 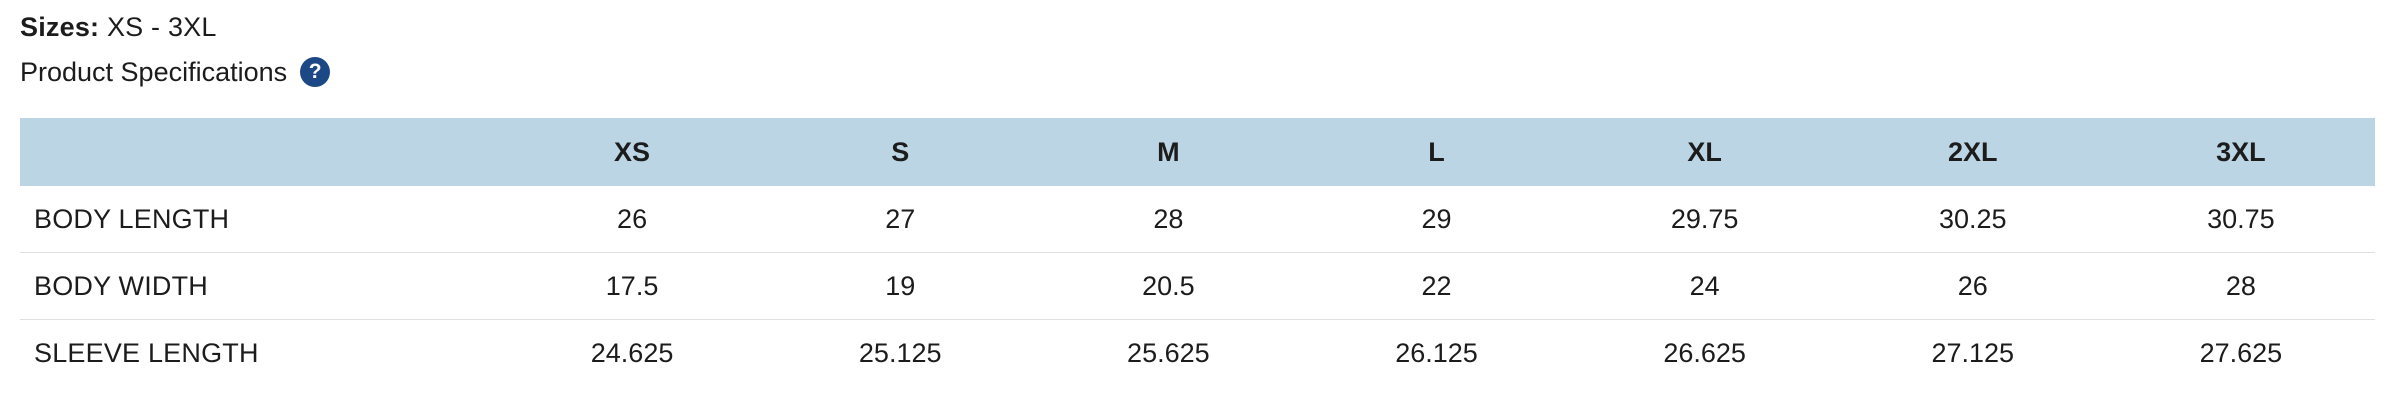 What do you see at coordinates (900, 353) in the screenshot?
I see `cell-value: 25.125` at bounding box center [900, 353].